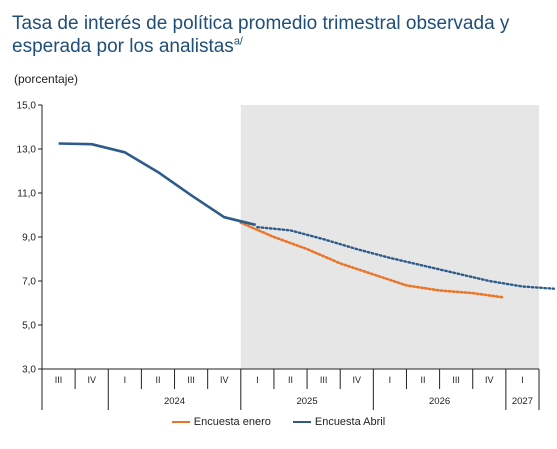 This screenshot has height=449, width=557. Describe the element at coordinates (238, 41) in the screenshot. I see `title-footnote-mark: a/` at that location.